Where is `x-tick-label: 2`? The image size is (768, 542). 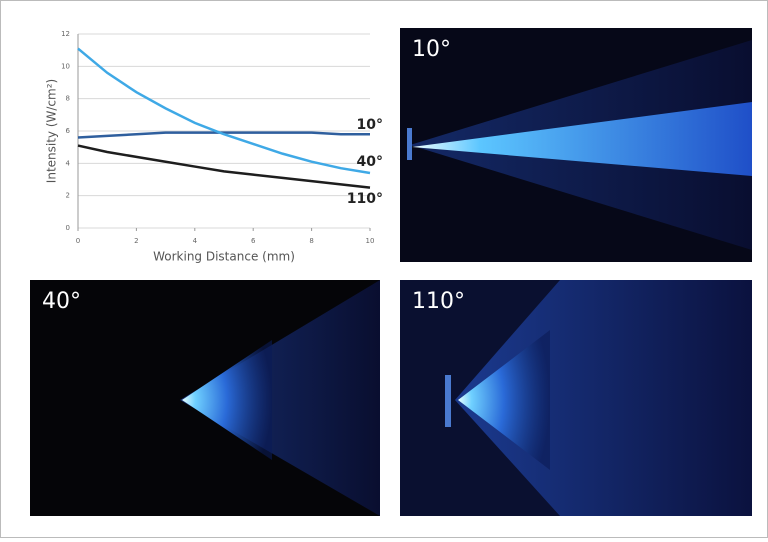
x-tick-label: 2 is located at coordinates (136, 241).